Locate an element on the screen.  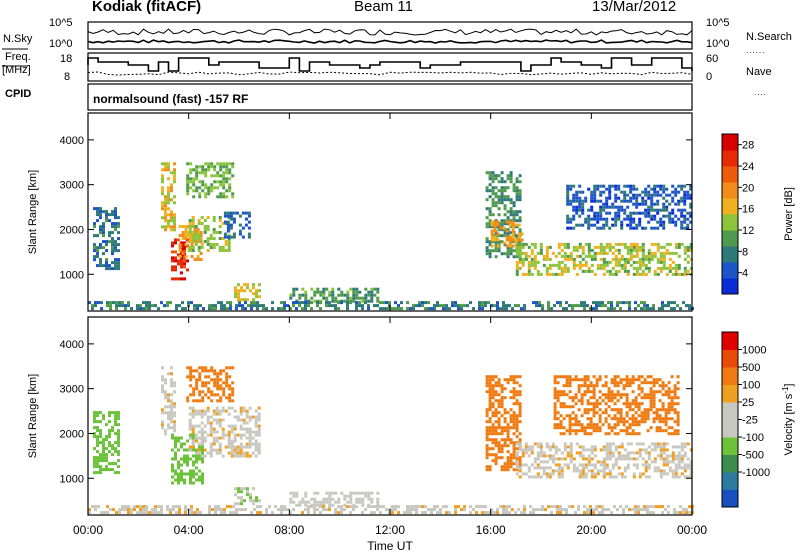
y-tick-label: 3000 is located at coordinates (72, 186).